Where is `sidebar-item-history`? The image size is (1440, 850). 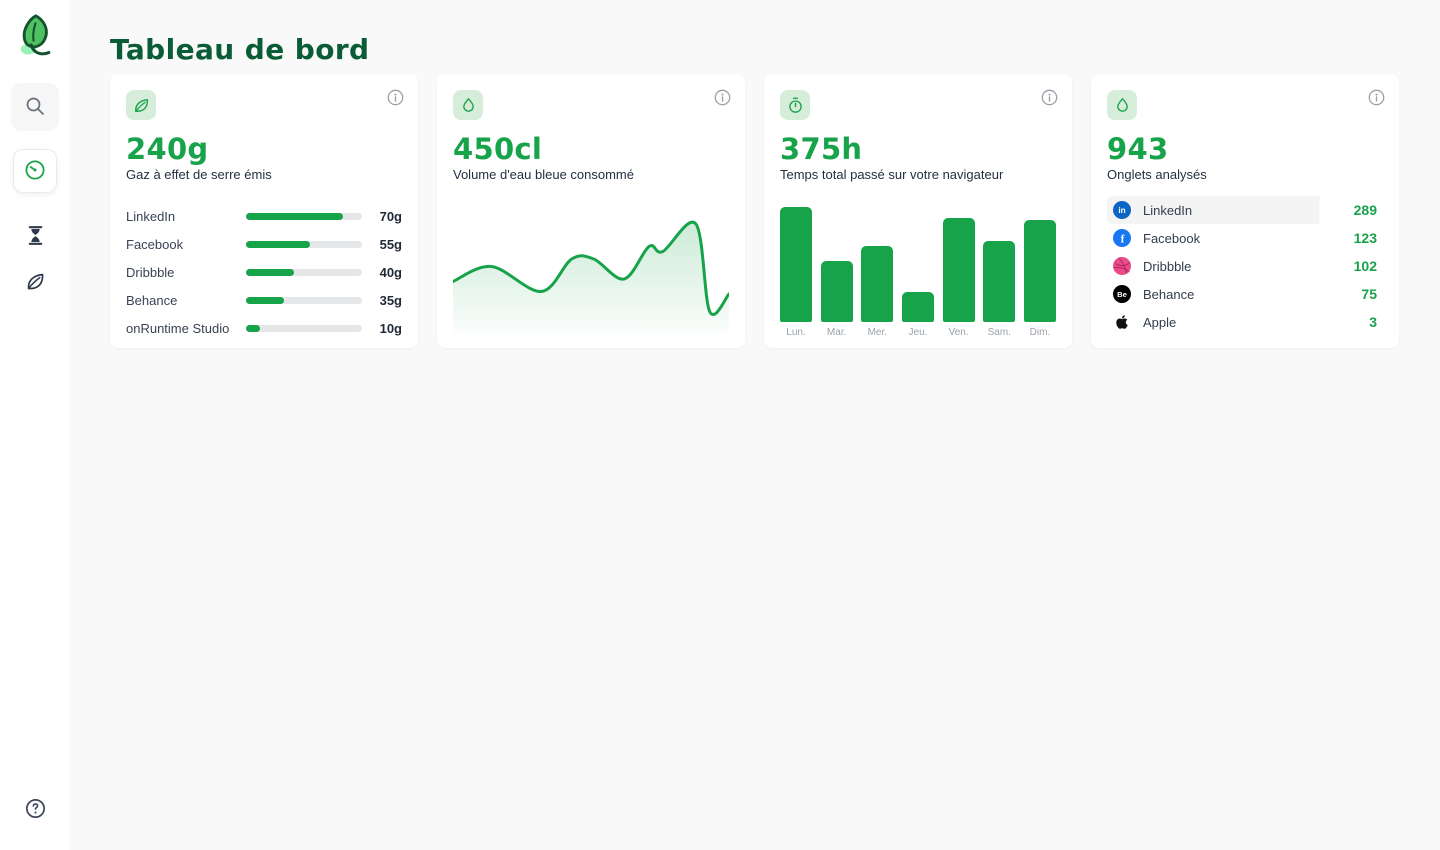 sidebar-item-history is located at coordinates (35, 237).